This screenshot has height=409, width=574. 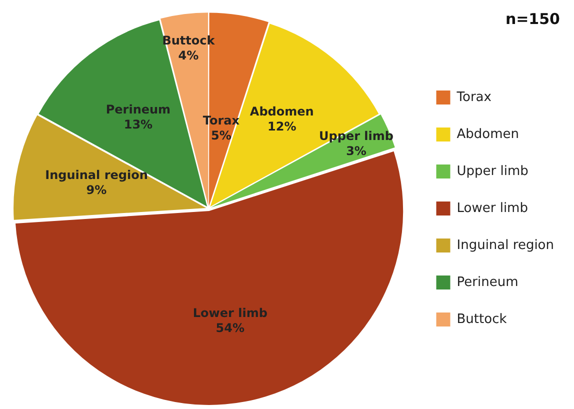 What do you see at coordinates (230, 327) in the screenshot?
I see `data-label: 54%` at bounding box center [230, 327].